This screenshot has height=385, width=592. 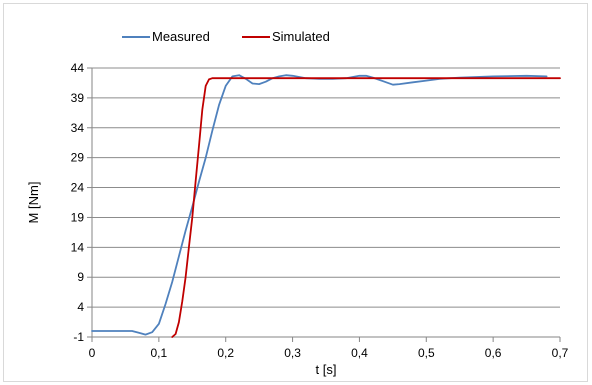 What do you see at coordinates (159, 353) in the screenshot?
I see `x-tick-label: 0,1` at bounding box center [159, 353].